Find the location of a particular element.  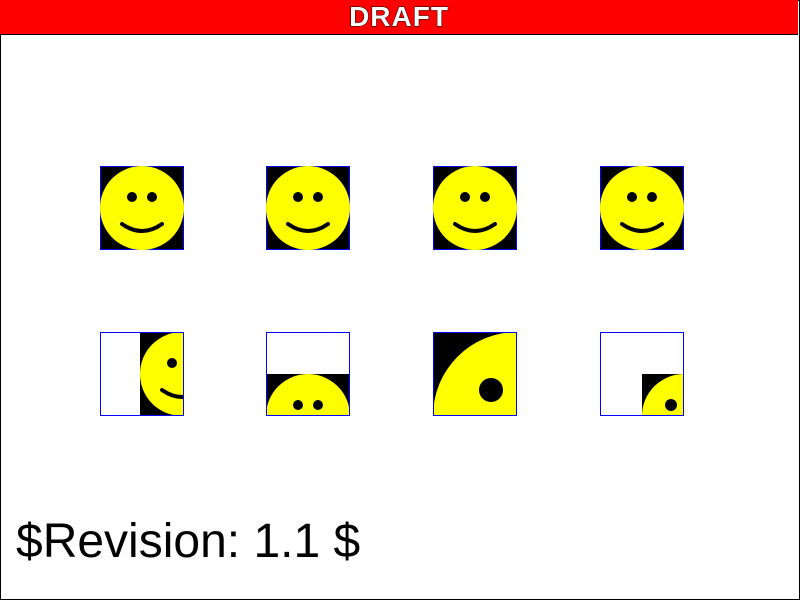

banner-title: DRAFT is located at coordinates (399, 16).